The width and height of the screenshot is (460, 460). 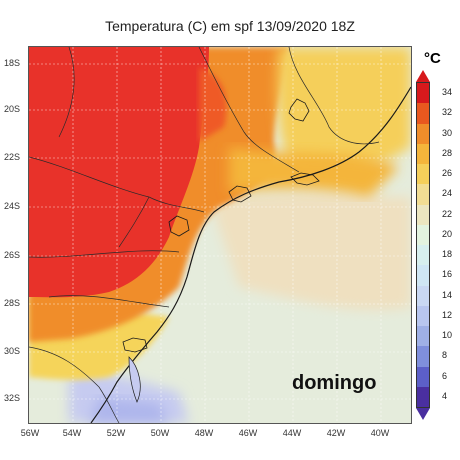 What do you see at coordinates (447, 173) in the screenshot?
I see `colorbar-label: 26` at bounding box center [447, 173].